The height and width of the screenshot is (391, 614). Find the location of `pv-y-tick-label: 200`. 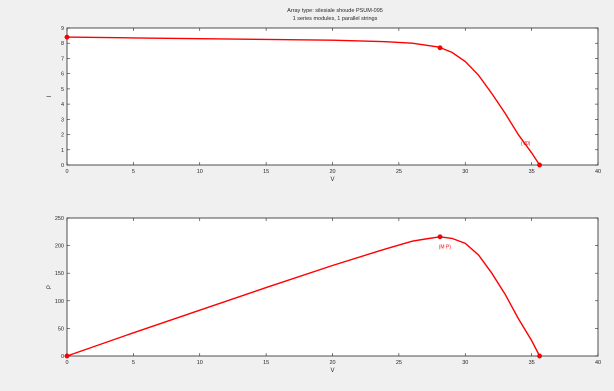

pv-y-tick-label: 200 is located at coordinates (59, 247).